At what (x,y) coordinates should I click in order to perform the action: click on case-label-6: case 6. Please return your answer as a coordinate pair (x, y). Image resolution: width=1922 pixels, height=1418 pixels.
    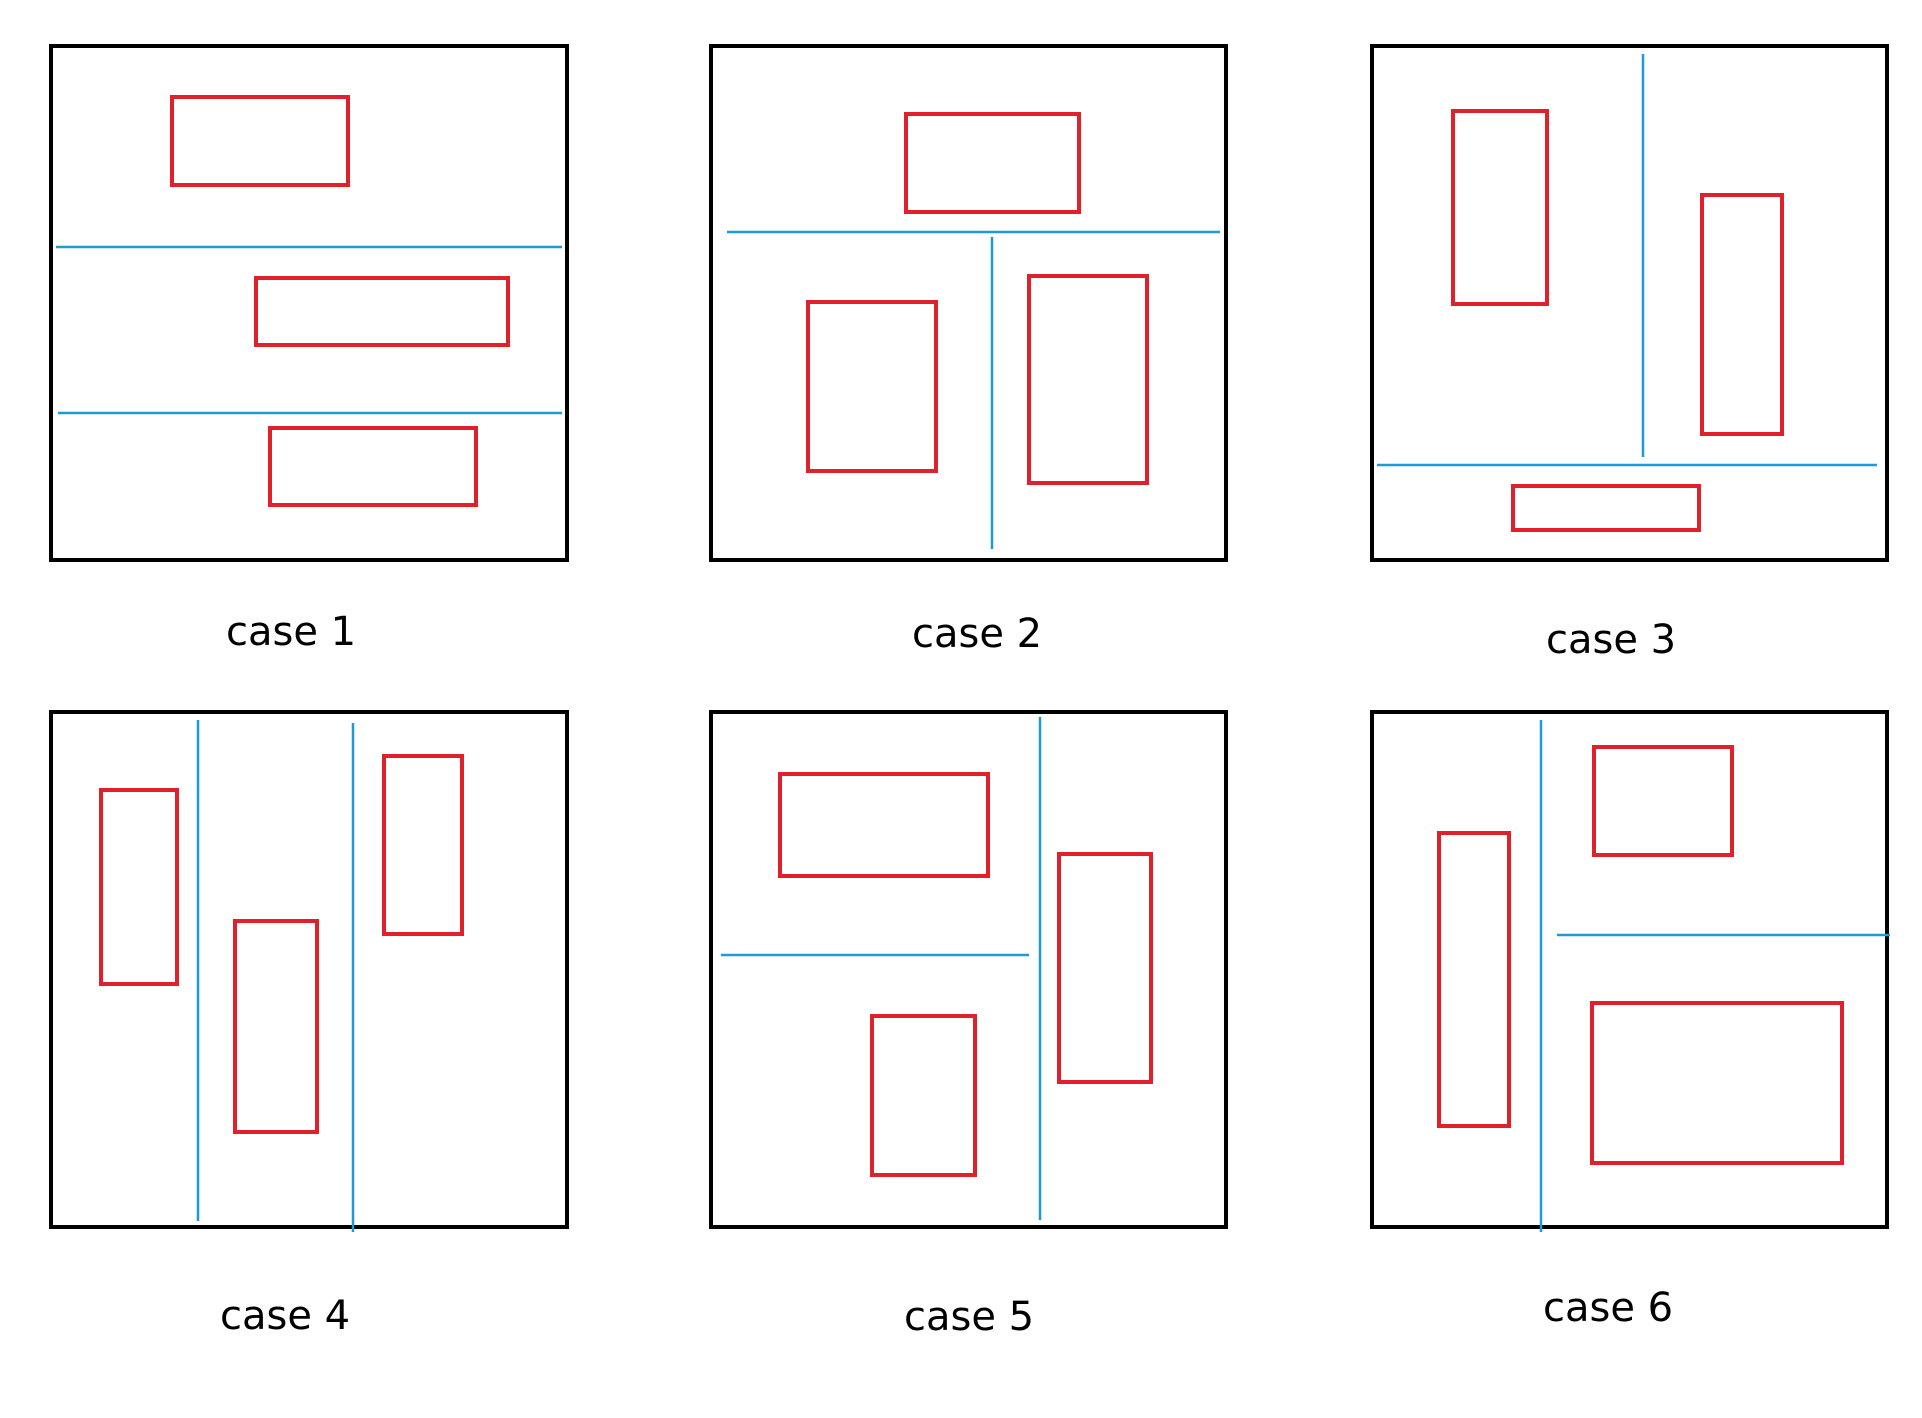
    Looking at the image, I should click on (1608, 1308).